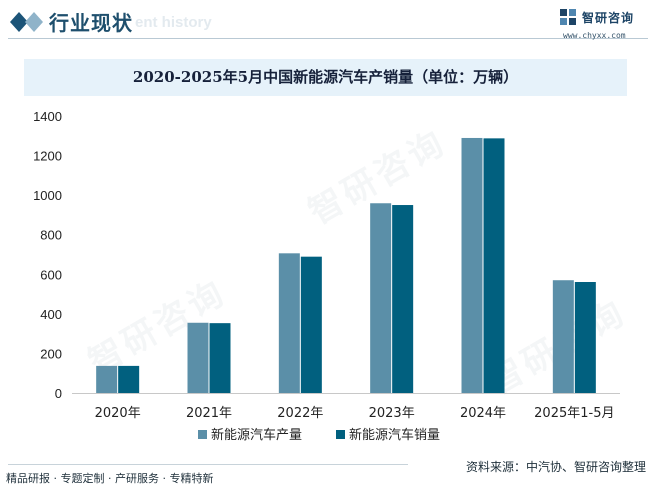  What do you see at coordinates (26, 22) in the screenshot?
I see `diamonds-icon` at bounding box center [26, 22].